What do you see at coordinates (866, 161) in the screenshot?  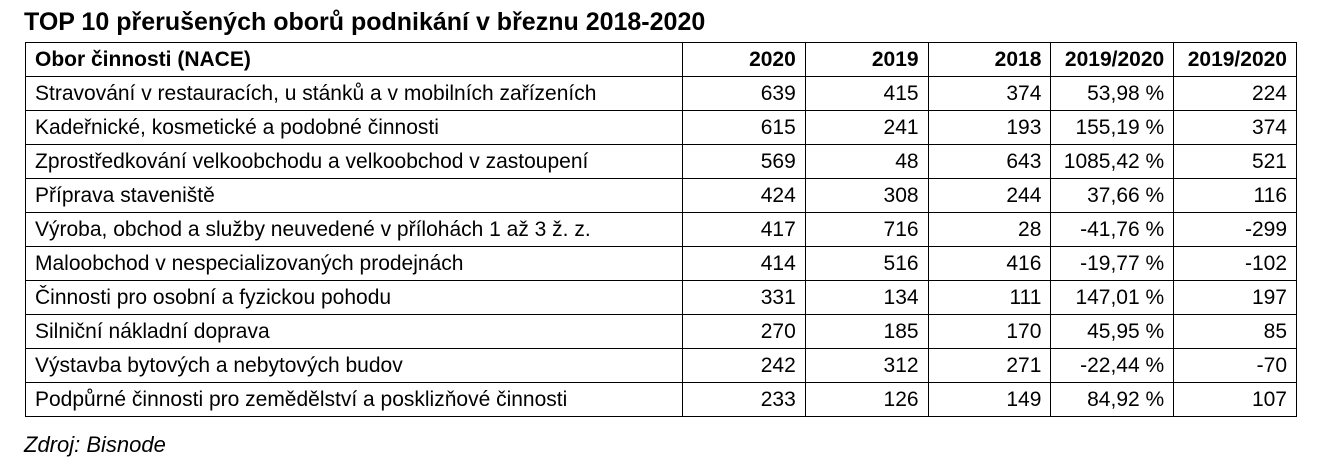 I see `cell-2019: 48` at bounding box center [866, 161].